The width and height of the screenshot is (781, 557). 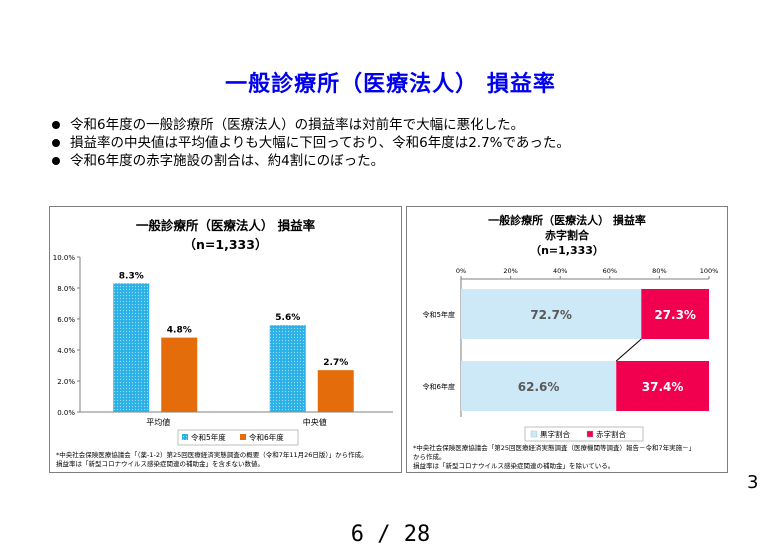 What do you see at coordinates (225, 225) in the screenshot?
I see `chart1-title: 一般診療所（医療法人） 損益率` at bounding box center [225, 225].